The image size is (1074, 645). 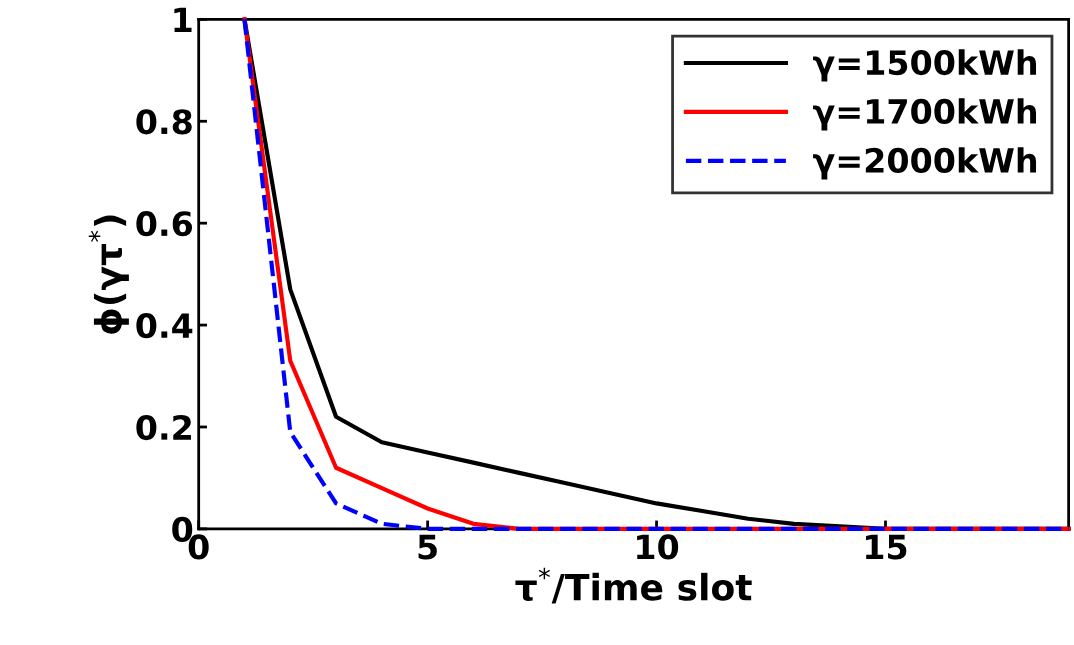 I want to click on y-tick-label: 1, so click(x=183, y=20).